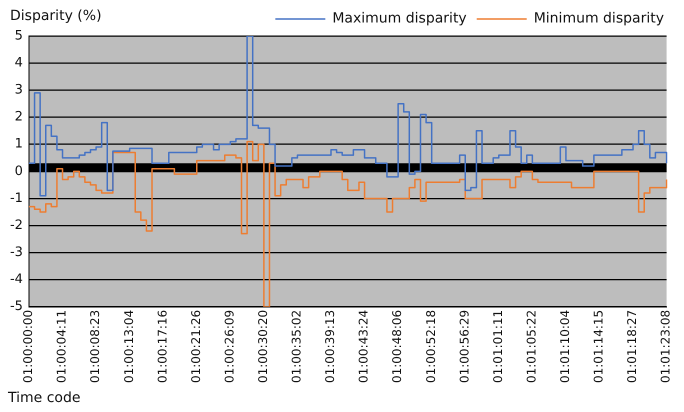 This screenshot has width=684, height=412. Describe the element at coordinates (263, 347) in the screenshot. I see `x-tick-label: 01:00:30:20` at that location.